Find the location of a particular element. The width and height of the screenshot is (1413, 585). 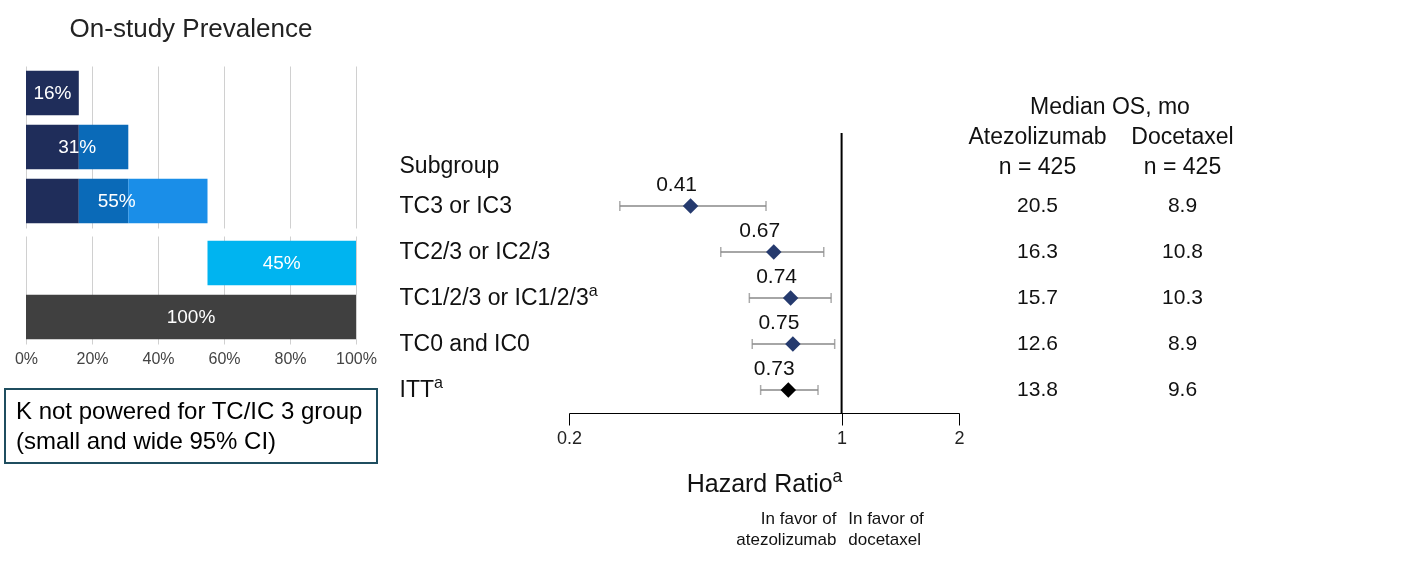

text: In favor of docetaxel is located at coordinates (886, 529).